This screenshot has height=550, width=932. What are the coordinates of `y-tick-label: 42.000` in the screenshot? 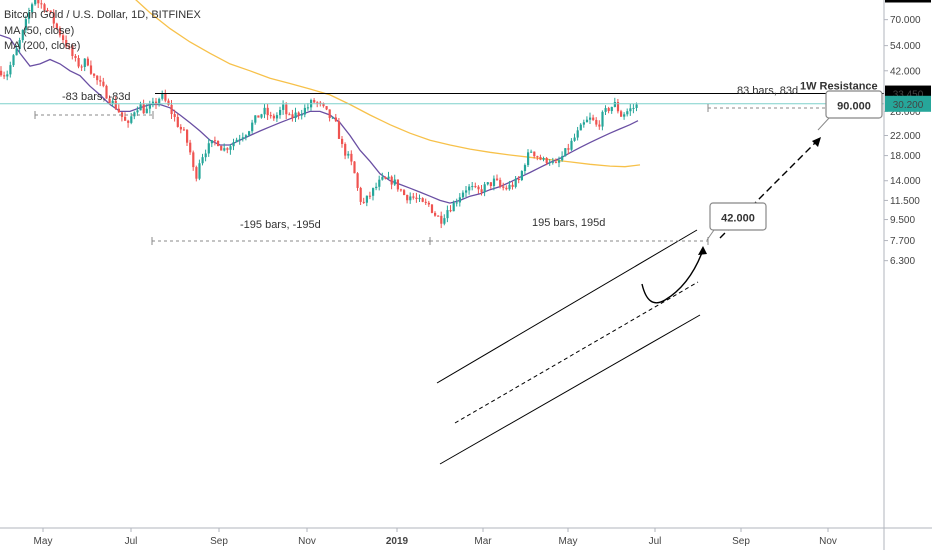 It's located at (905, 71).